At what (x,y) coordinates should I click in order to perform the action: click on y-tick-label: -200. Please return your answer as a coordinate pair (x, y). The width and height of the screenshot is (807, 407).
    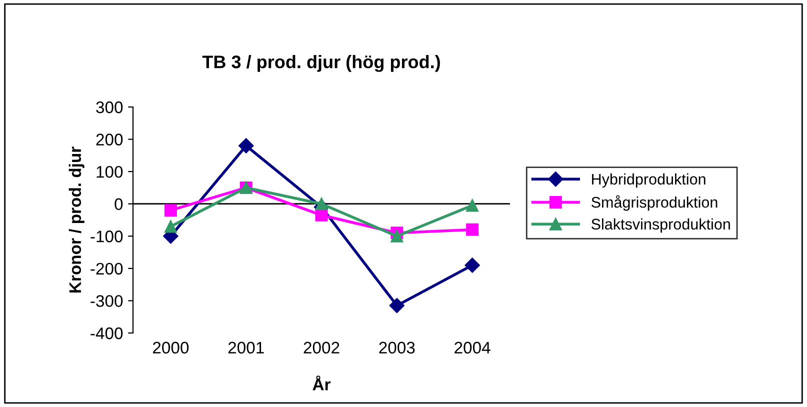
    Looking at the image, I should click on (106, 268).